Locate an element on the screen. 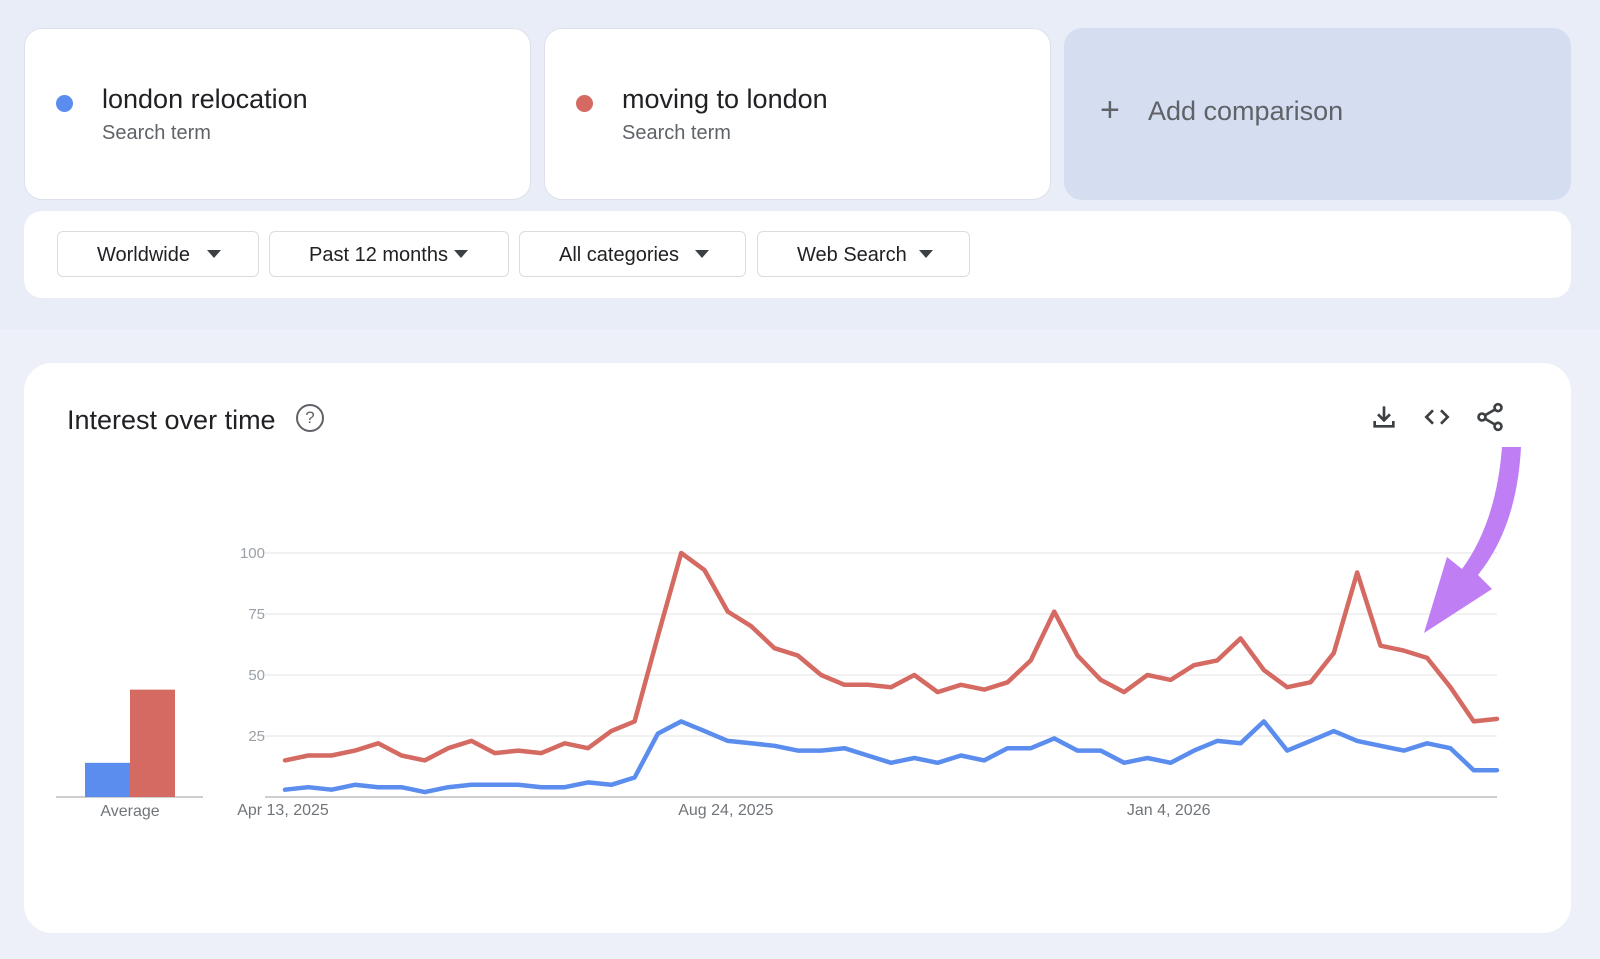 This screenshot has height=959, width=1600. term-2-type: Search term is located at coordinates (676, 133).